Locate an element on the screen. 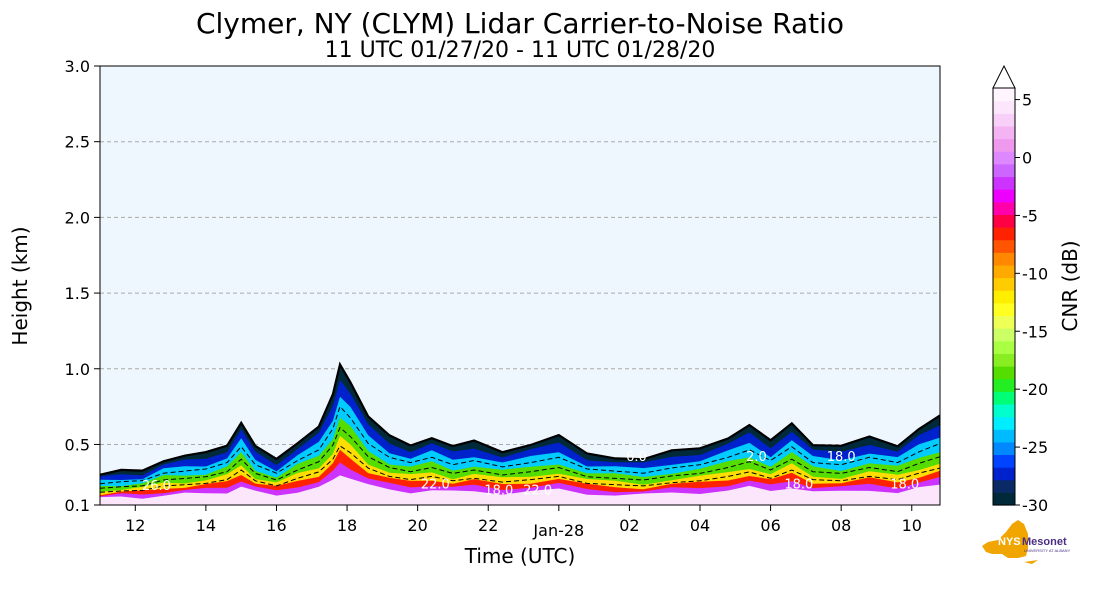 The width and height of the screenshot is (1093, 600). logo-brand: Mesonet is located at coordinates (1044, 542).